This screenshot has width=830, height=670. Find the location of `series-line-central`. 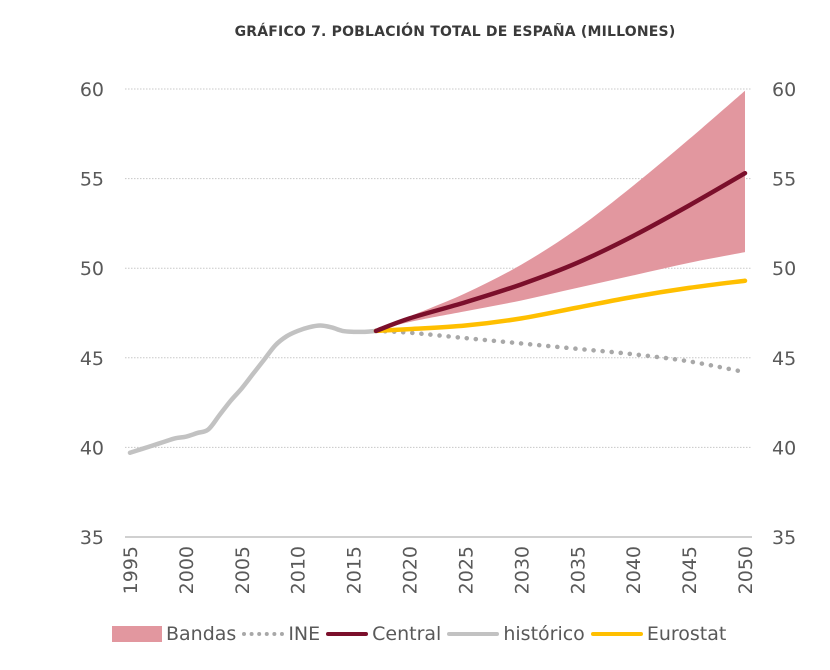

series-line-central is located at coordinates (560, 252).